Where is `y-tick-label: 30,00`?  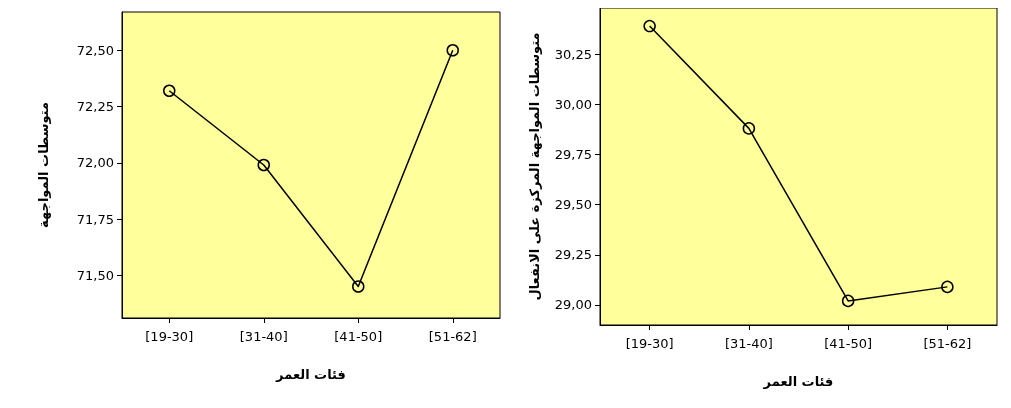 y-tick-label: 30,00 is located at coordinates (573, 104).